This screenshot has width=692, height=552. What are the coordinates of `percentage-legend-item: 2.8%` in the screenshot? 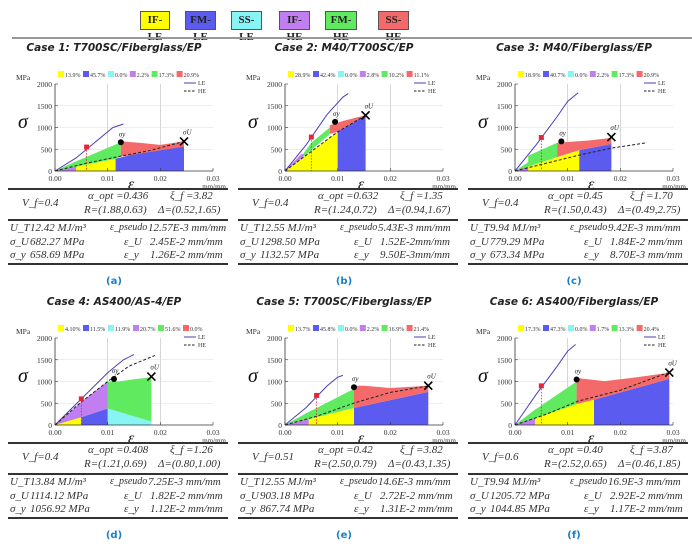 It's located at (369, 75).